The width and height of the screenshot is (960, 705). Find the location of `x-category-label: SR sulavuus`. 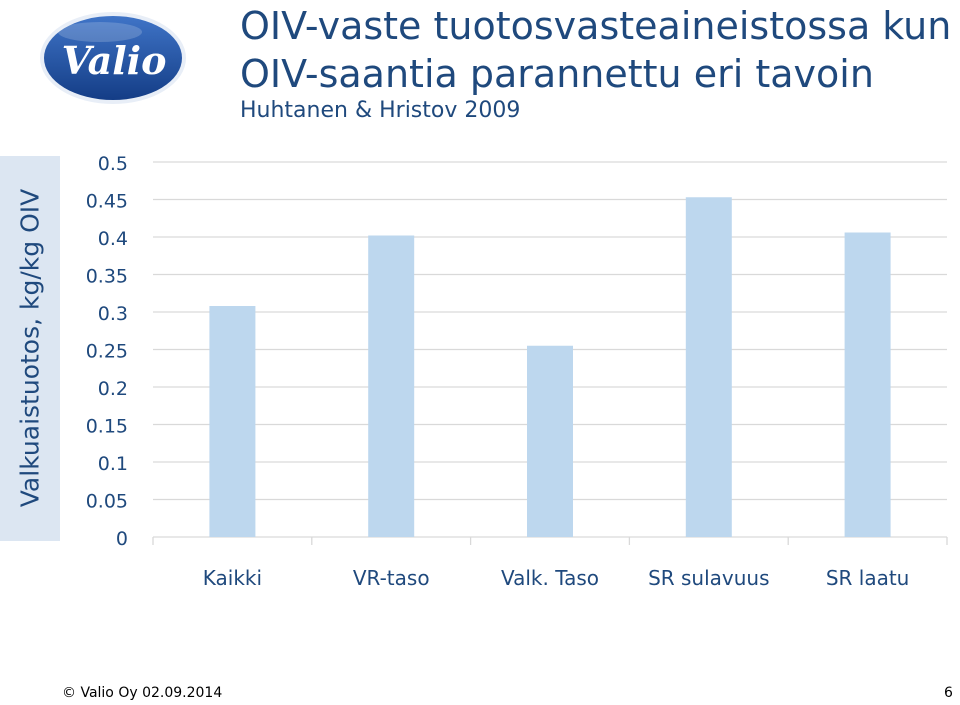

x-category-label: SR sulavuus is located at coordinates (708, 578).